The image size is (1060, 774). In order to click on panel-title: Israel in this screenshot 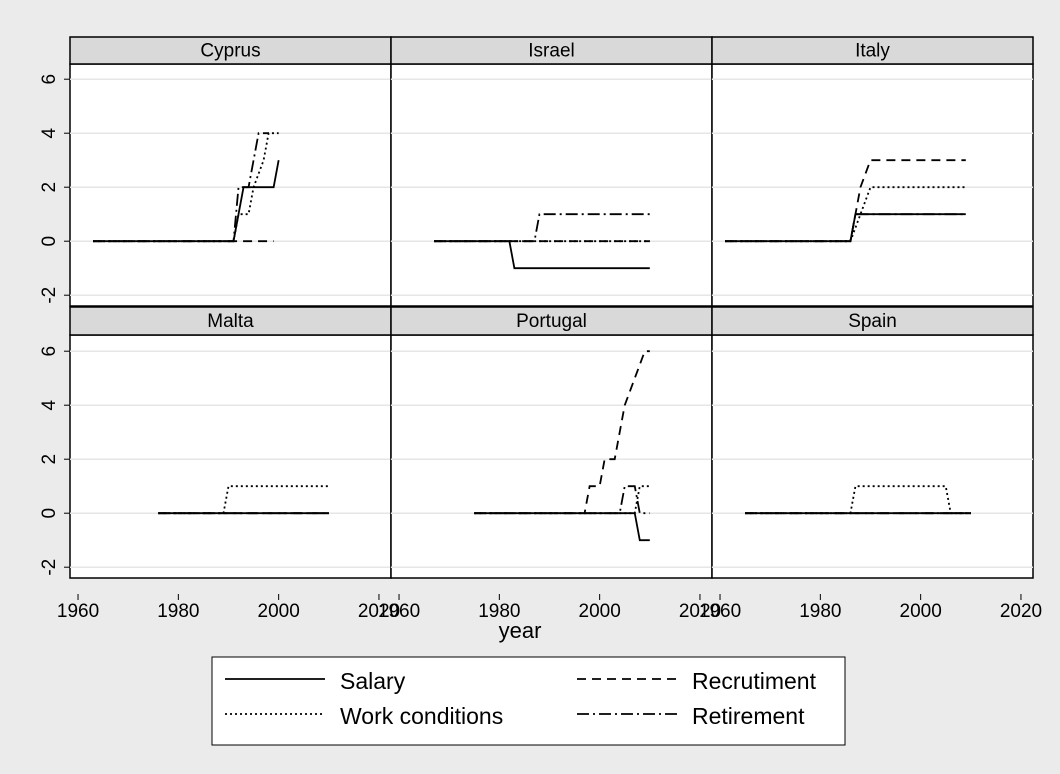, I will do `click(551, 51)`.